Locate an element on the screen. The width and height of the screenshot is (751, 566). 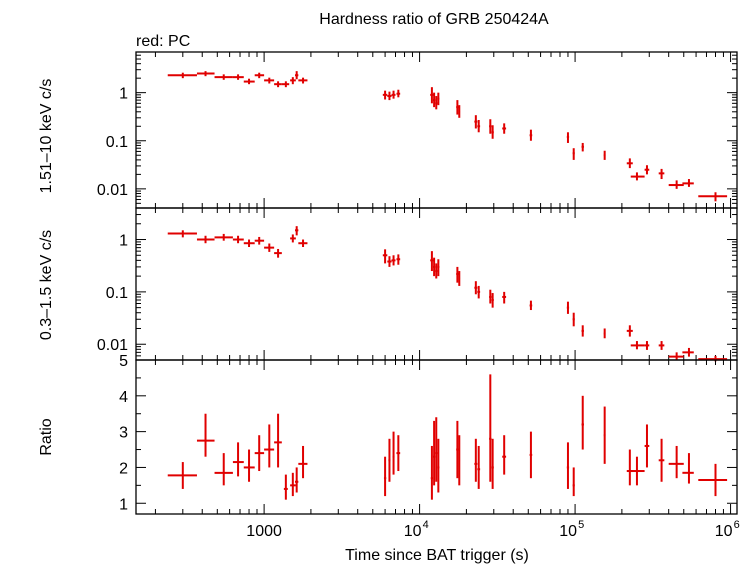
x-tick-label: 1000 is located at coordinates (264, 531).